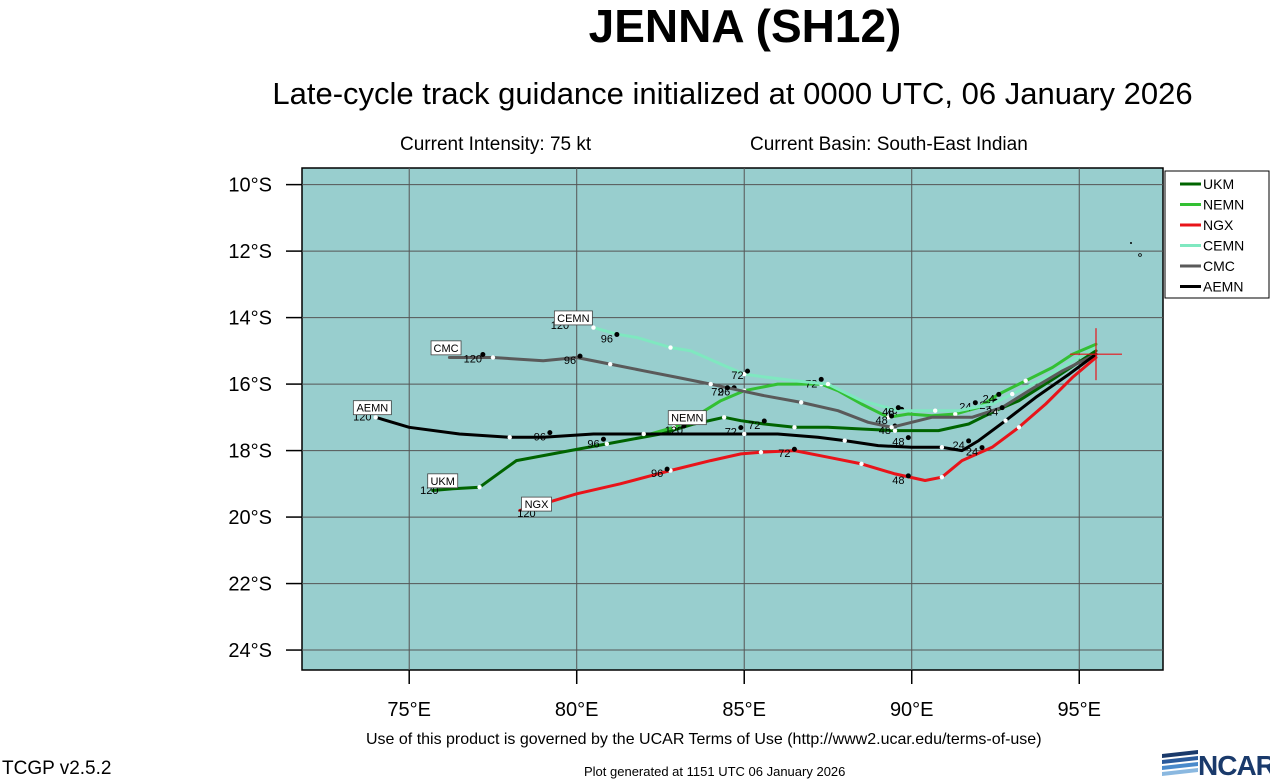 The height and width of the screenshot is (782, 1270). I want to click on tick-label-lat: 22°S, so click(250, 585).